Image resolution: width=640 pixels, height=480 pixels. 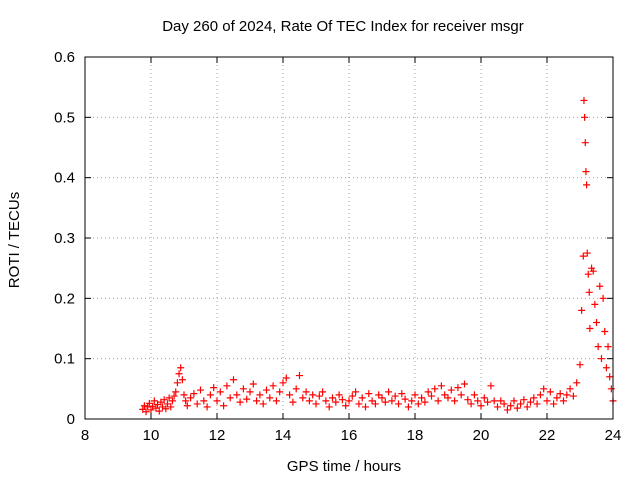 What do you see at coordinates (217, 435) in the screenshot?
I see `x-tick-label: 12` at bounding box center [217, 435].